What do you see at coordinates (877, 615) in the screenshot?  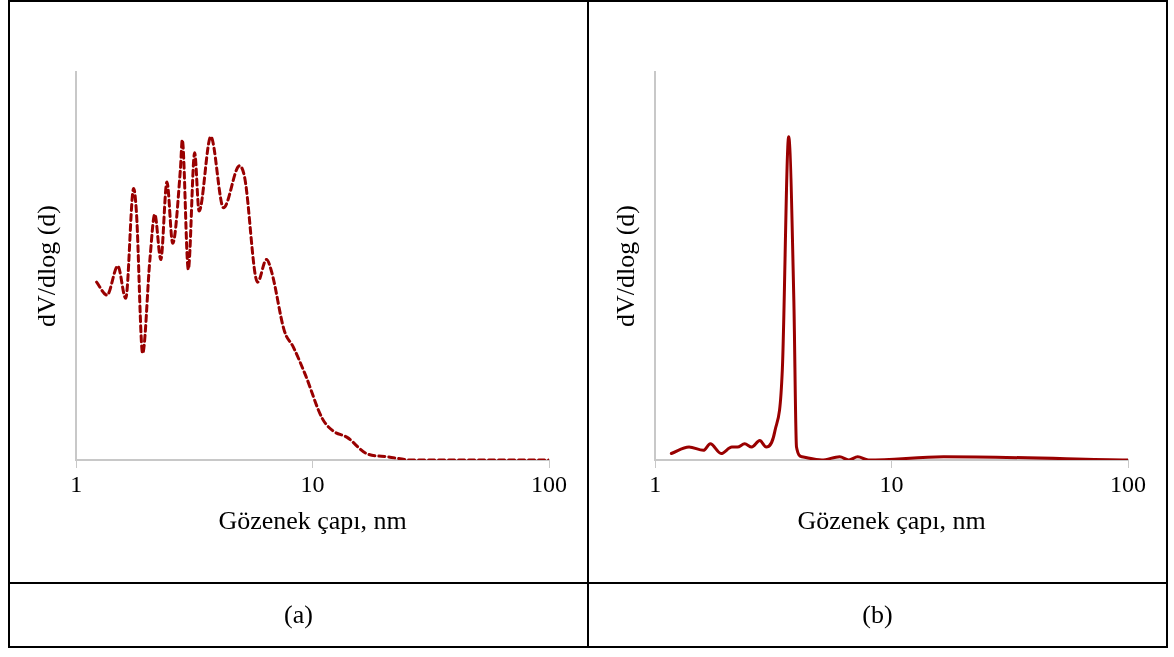 I see `text: (b)` at bounding box center [877, 615].